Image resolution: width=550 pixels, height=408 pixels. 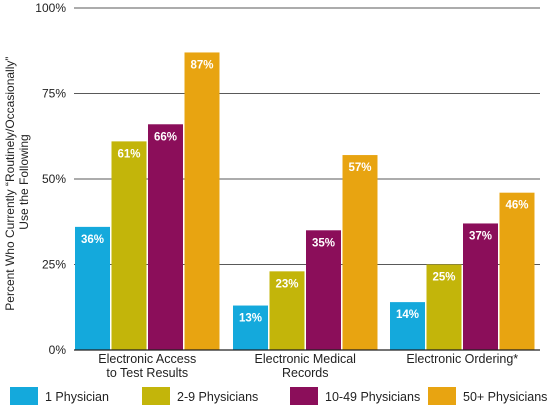 What do you see at coordinates (147, 373) in the screenshot?
I see `x-category-label-line: to Test Results` at bounding box center [147, 373].